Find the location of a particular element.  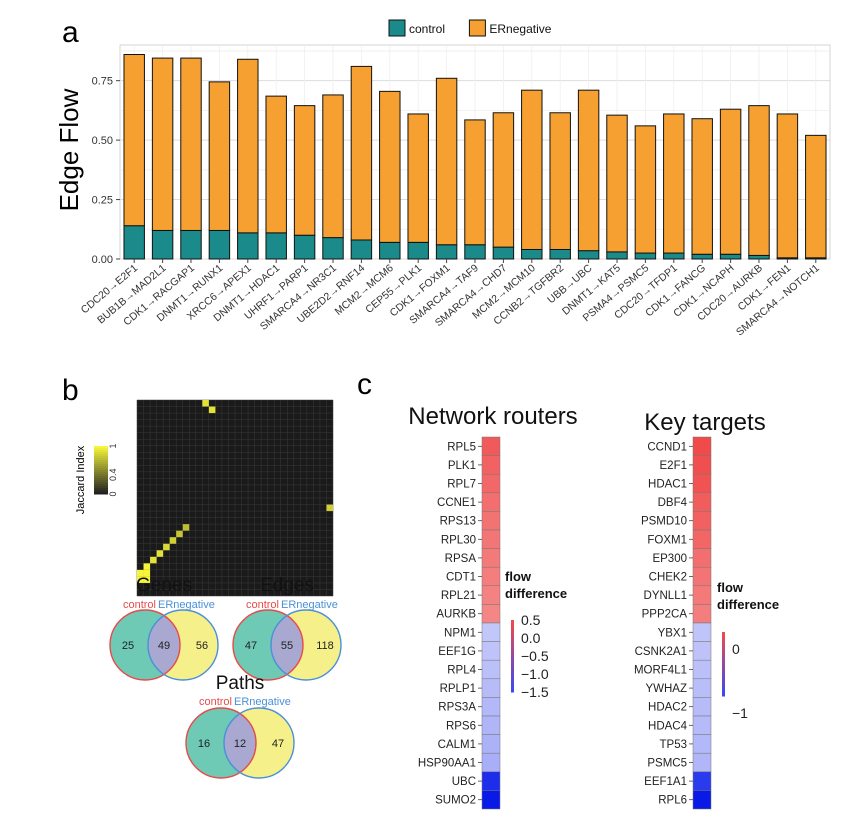

row-label: EEF1A1 is located at coordinates (665, 782).